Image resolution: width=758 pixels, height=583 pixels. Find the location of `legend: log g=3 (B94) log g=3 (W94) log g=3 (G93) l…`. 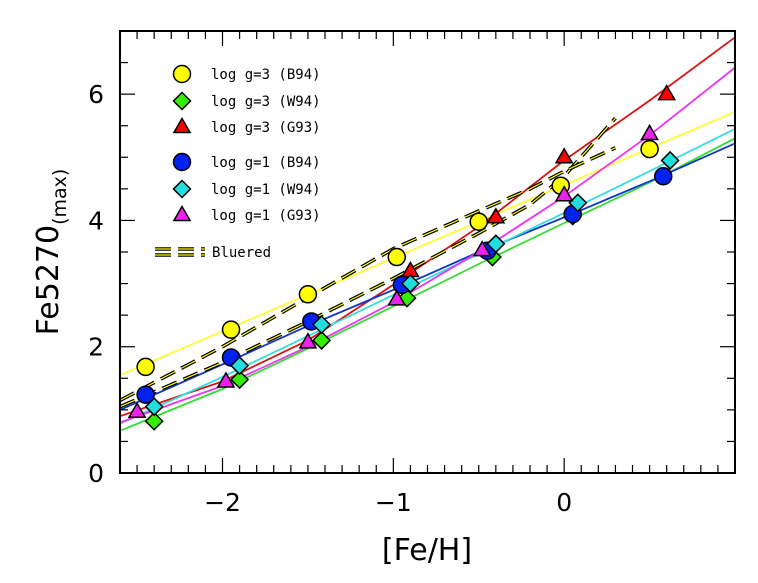

legend: log g=3 (B94) log g=3 (W94) log g=3 (G93) l… is located at coordinates (238, 162).